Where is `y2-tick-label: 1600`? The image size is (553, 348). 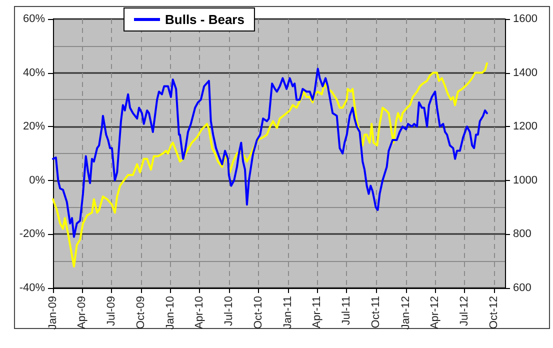
y2-tick-label: 1600 is located at coordinates (525, 19).